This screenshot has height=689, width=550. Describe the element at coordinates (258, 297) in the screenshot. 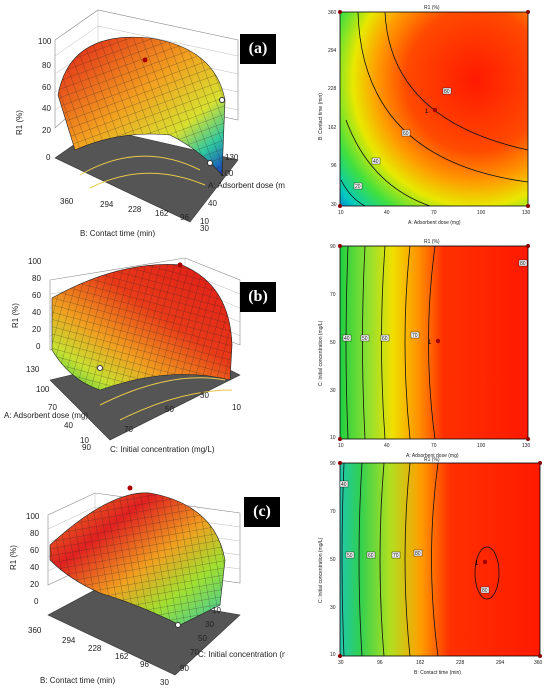

I see `panel-label-b: (b)` at that location.